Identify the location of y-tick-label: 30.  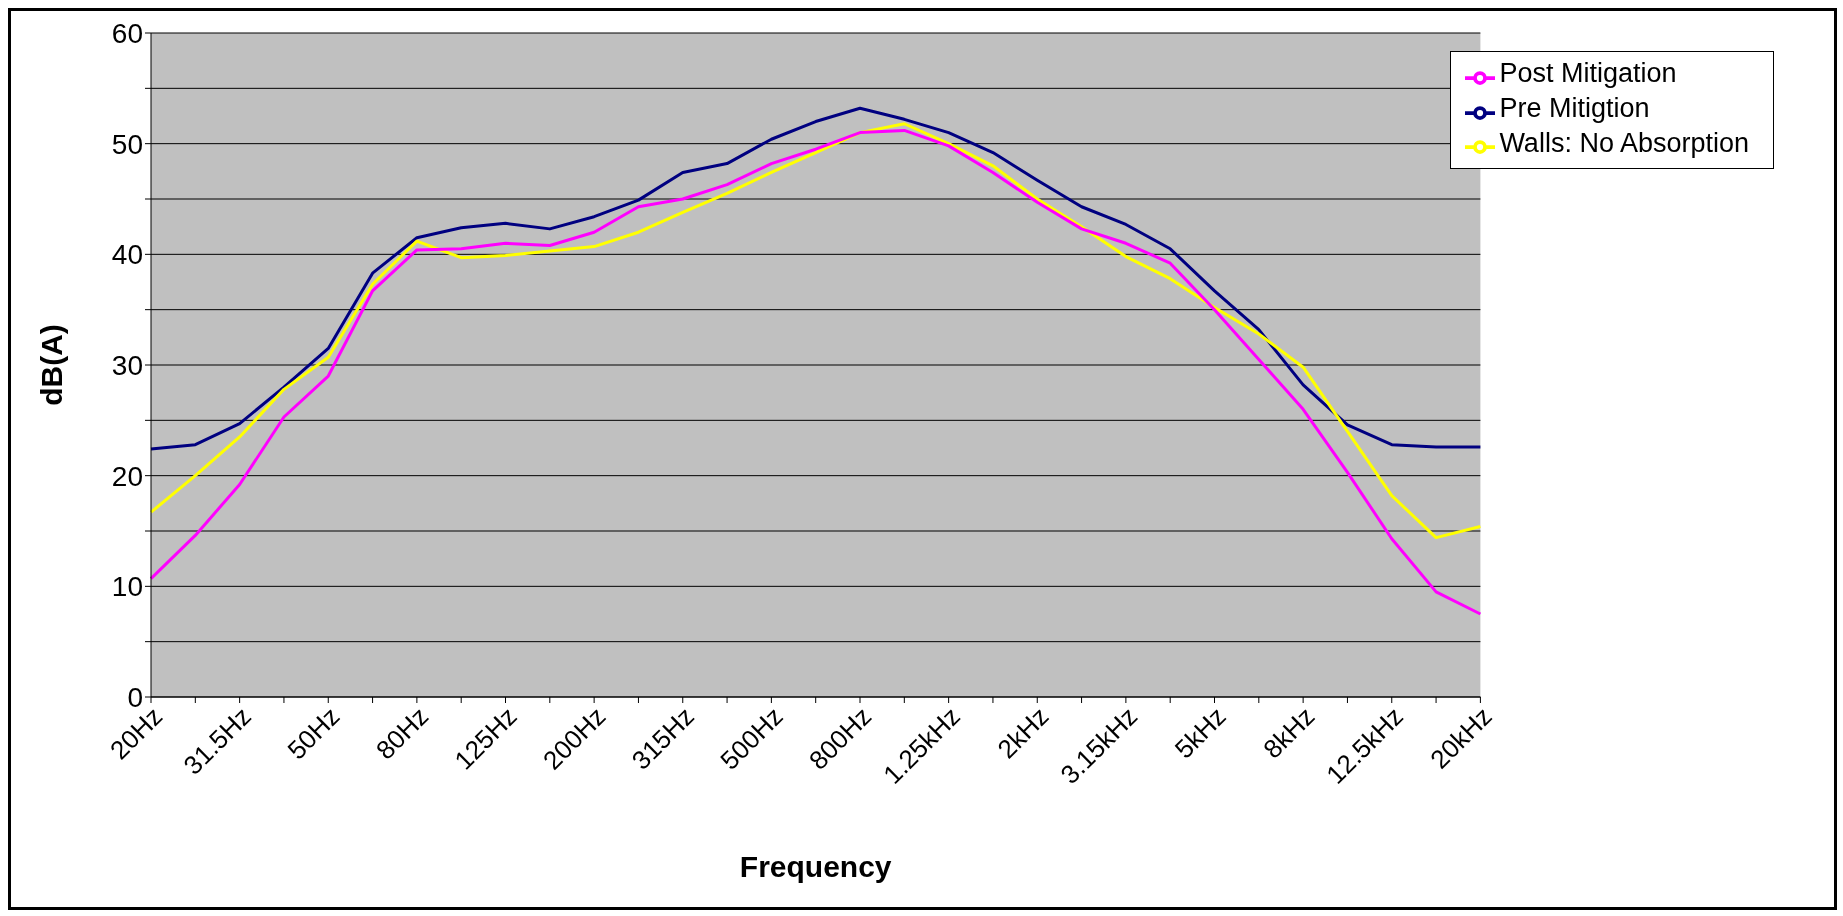
(127, 365).